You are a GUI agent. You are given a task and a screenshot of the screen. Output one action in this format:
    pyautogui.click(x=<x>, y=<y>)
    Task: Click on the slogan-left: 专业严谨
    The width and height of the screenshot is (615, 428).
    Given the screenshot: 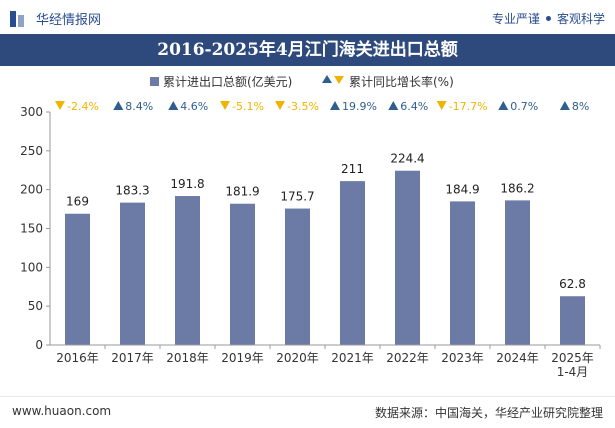 What is the action you would take?
    pyautogui.click(x=515, y=19)
    